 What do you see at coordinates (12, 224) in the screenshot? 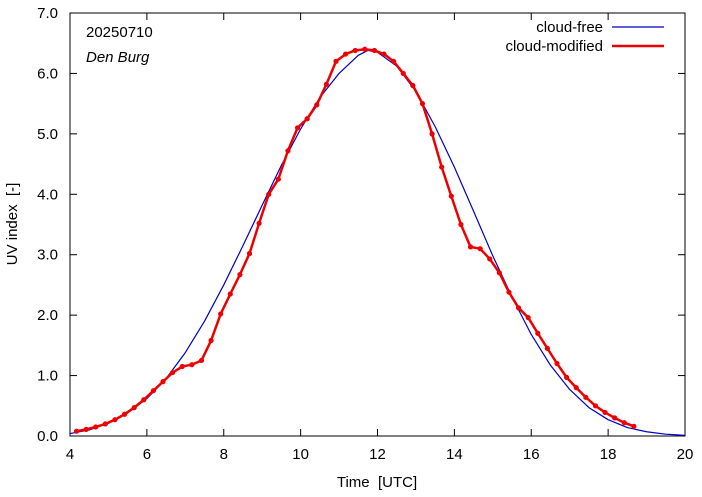
I see `y-axis-label: UV index [-]` at bounding box center [12, 224].